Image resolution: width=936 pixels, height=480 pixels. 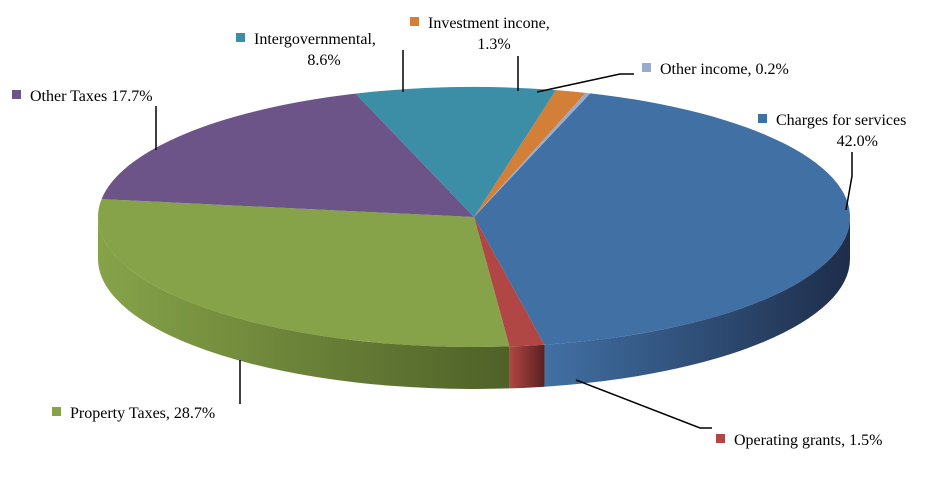 What do you see at coordinates (91, 96) in the screenshot?
I see `slice-label: Other Taxes 17.7%` at bounding box center [91, 96].